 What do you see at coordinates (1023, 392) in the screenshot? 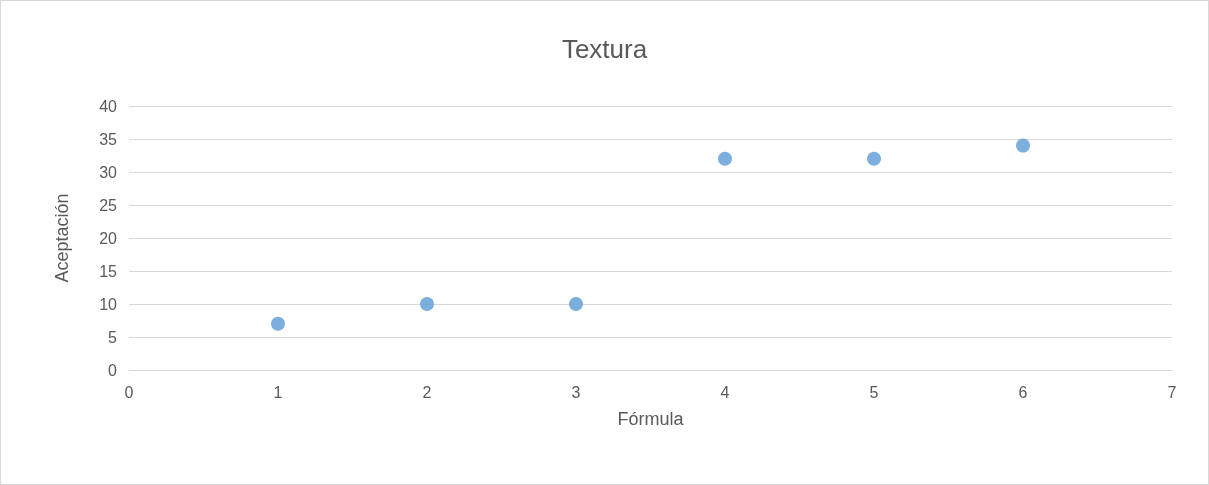
I see `x-tick-label: 6` at bounding box center [1023, 392].